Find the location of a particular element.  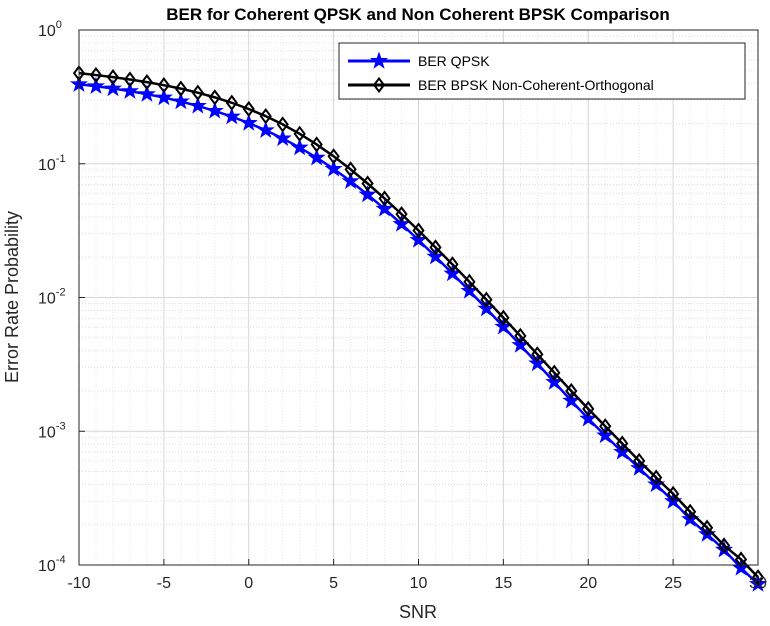

legend-box is located at coordinates (542, 71).